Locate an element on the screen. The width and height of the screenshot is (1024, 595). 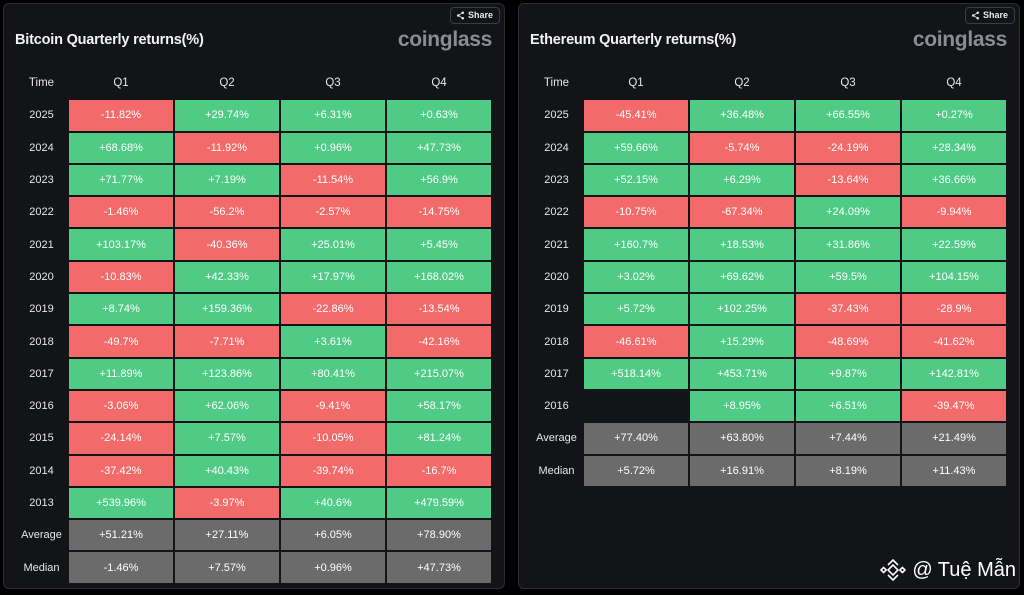
return-cell: +29.74% is located at coordinates (227, 115).